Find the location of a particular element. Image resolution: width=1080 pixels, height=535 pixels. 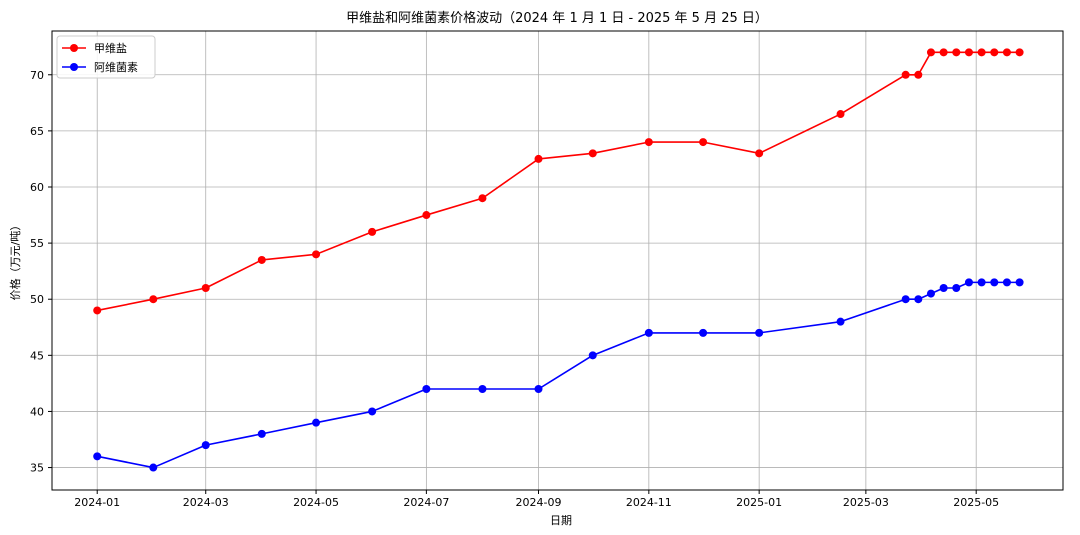

legend-label-2: 阿维菌素 is located at coordinates (116, 67).